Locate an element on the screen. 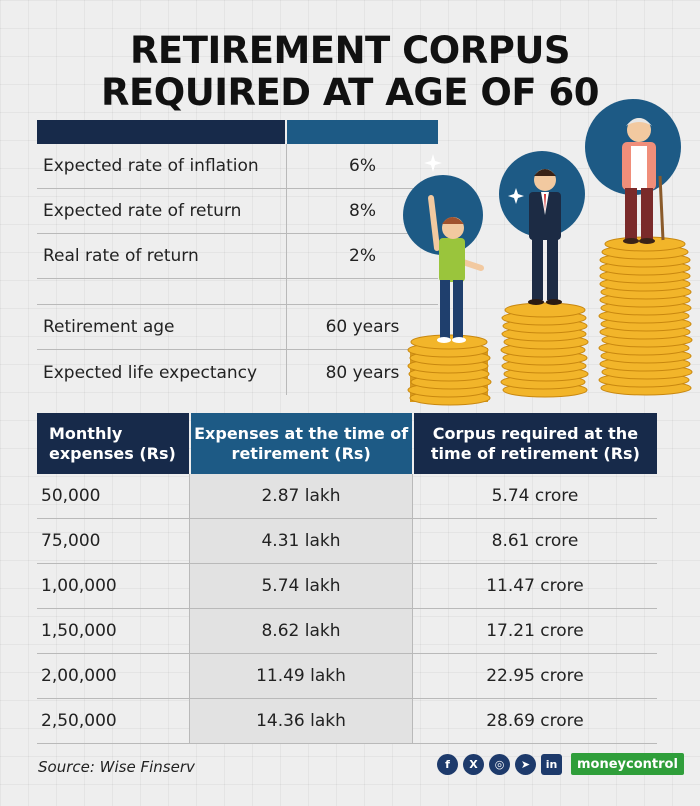 This screenshot has height=806, width=700. cell-corpus-required: 17.21 crore is located at coordinates (535, 631).